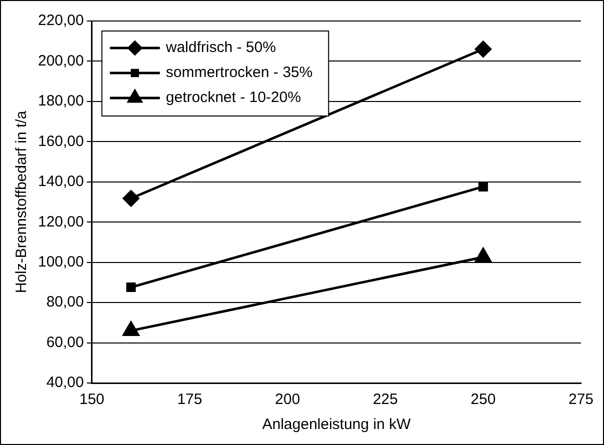 This screenshot has height=445, width=604. What do you see at coordinates (385, 399) in the screenshot?
I see `x-tick-label: 225` at bounding box center [385, 399].